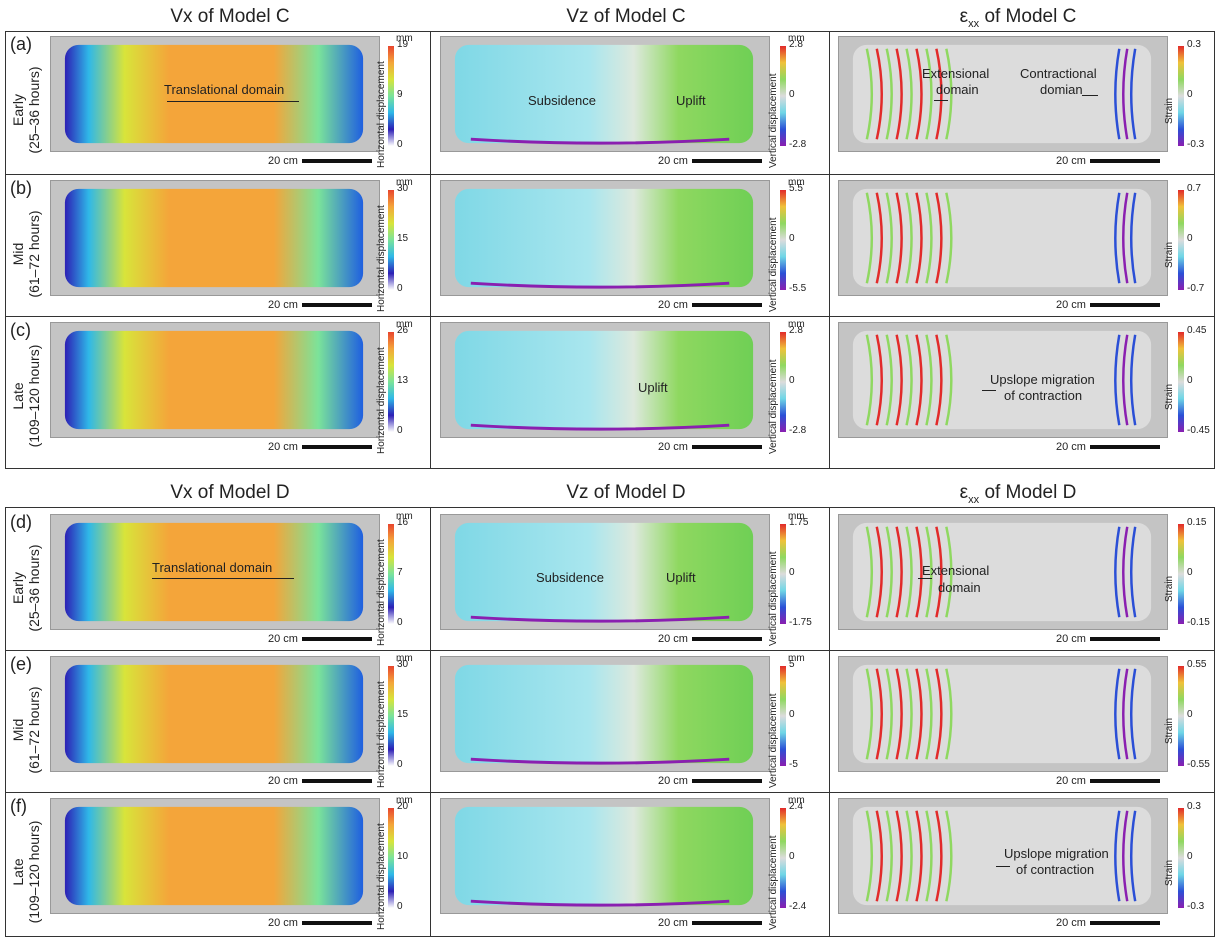  What do you see at coordinates (403, 522) in the screenshot?
I see `colorbar-tick-label: 16` at bounding box center [403, 522].